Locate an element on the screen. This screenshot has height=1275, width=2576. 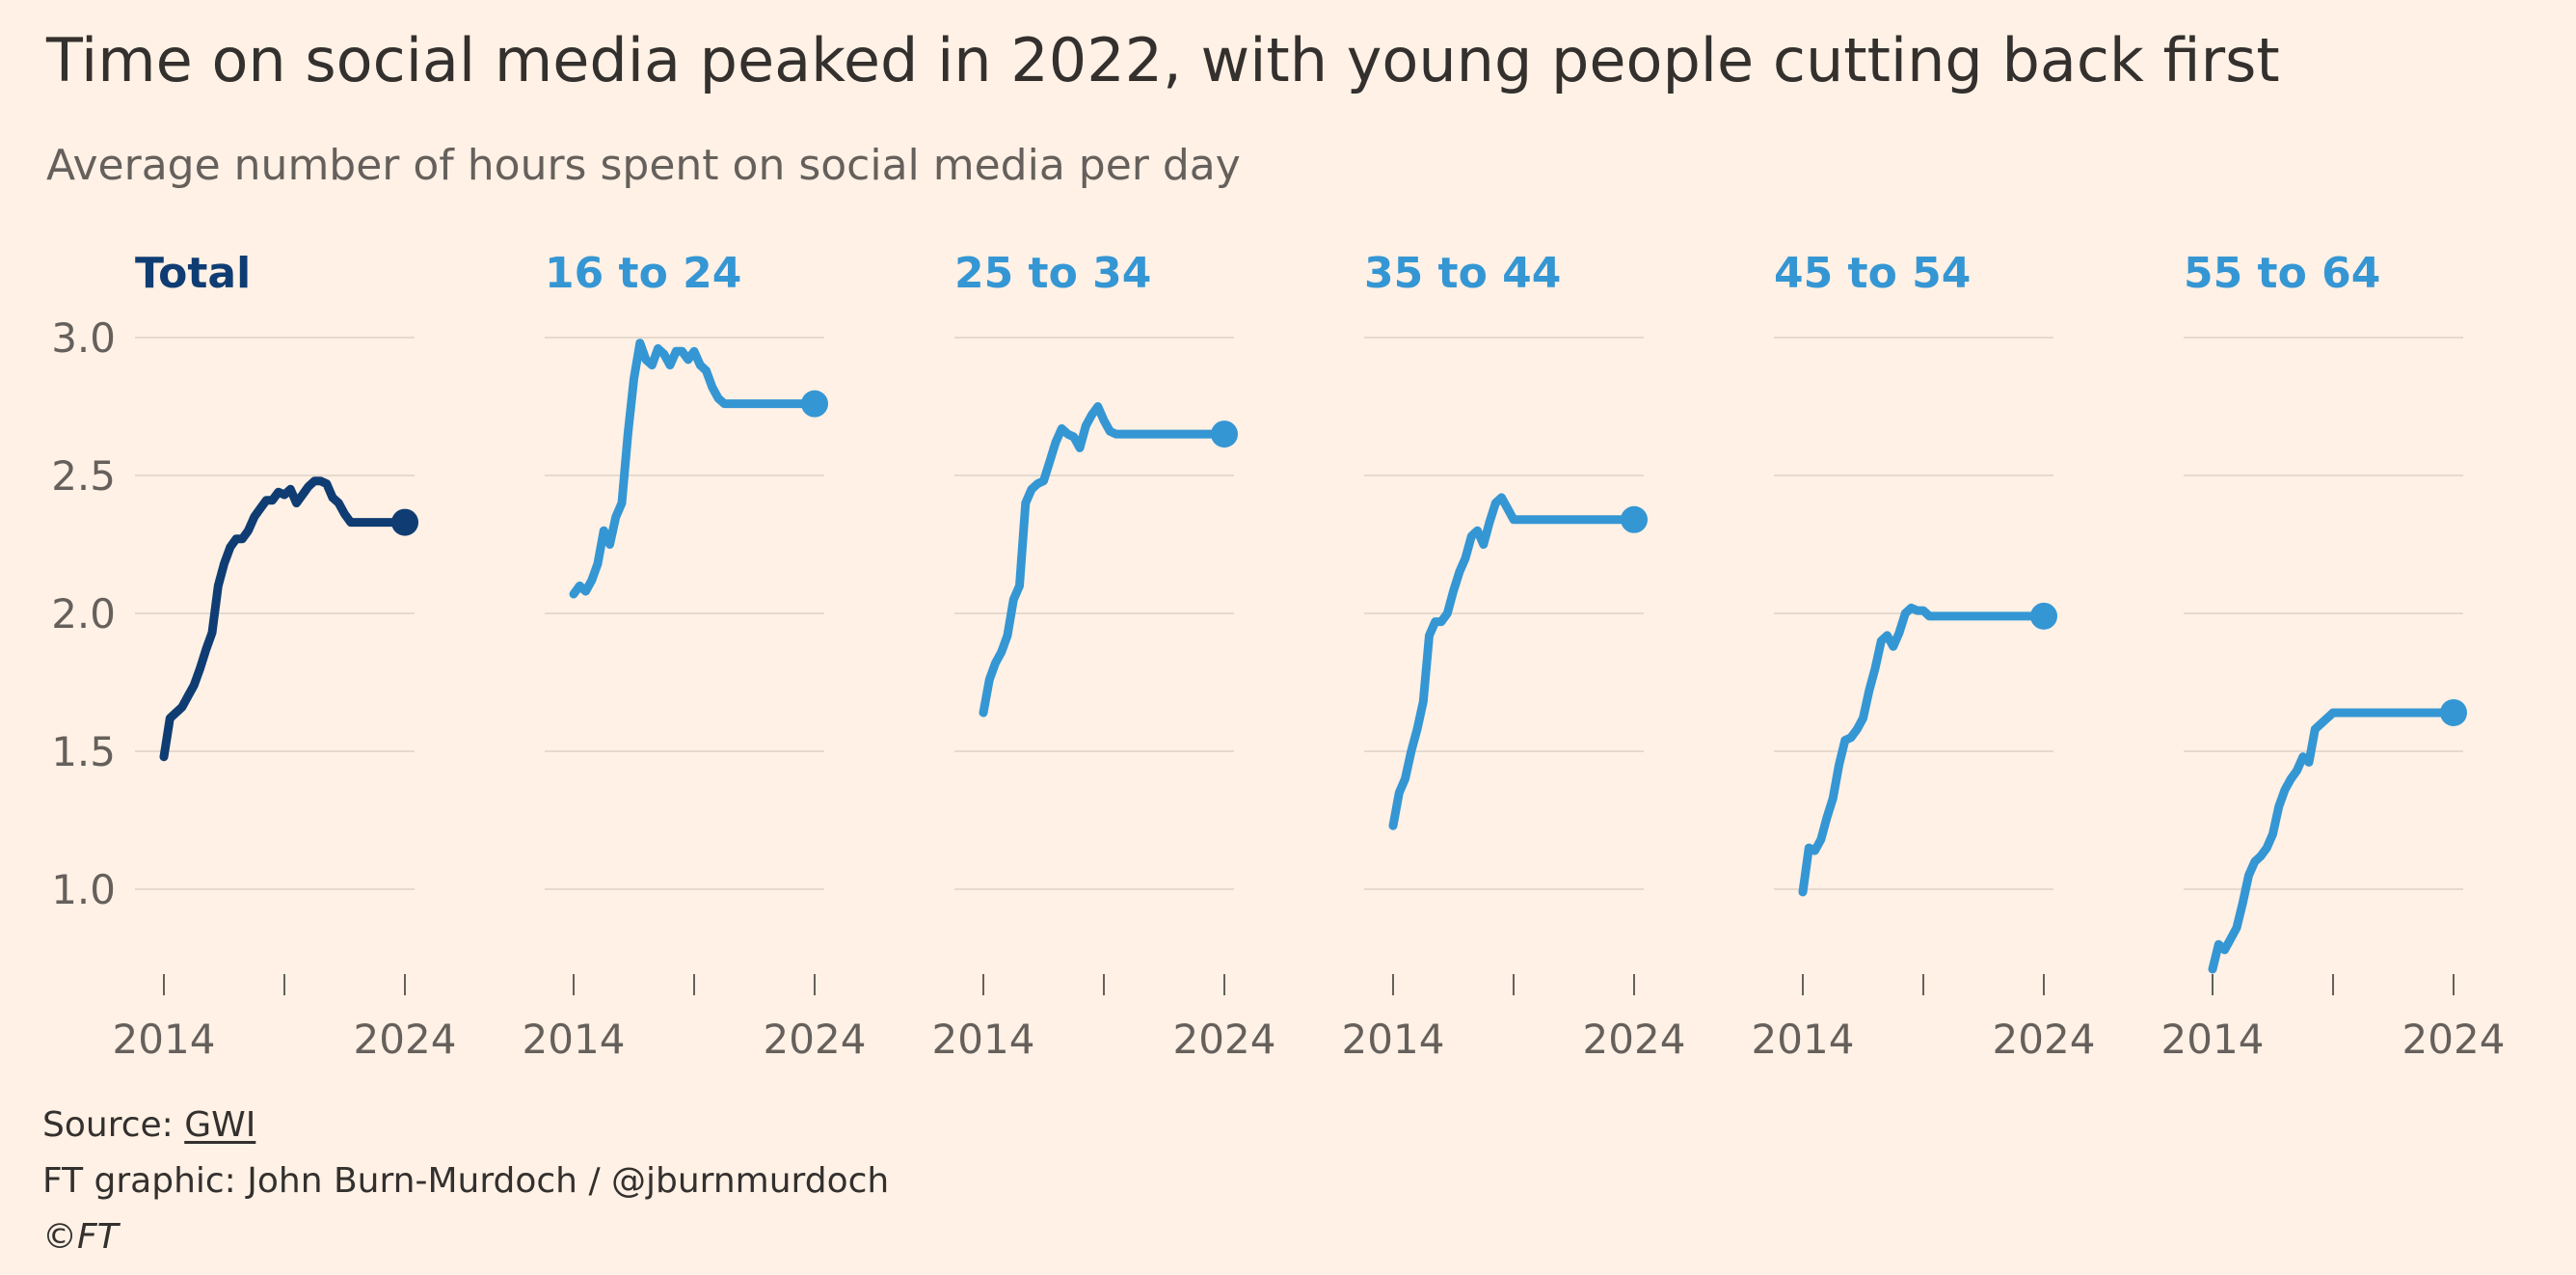
source-note: Source: GWI is located at coordinates (148, 1125).